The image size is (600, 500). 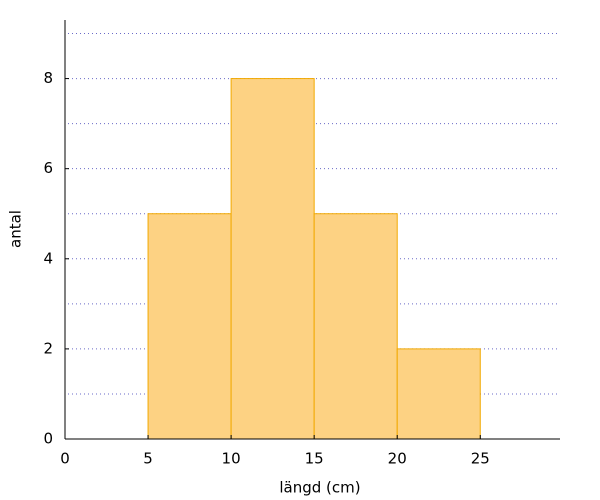 What do you see at coordinates (48, 168) in the screenshot?
I see `y-tick-label: 6` at bounding box center [48, 168].